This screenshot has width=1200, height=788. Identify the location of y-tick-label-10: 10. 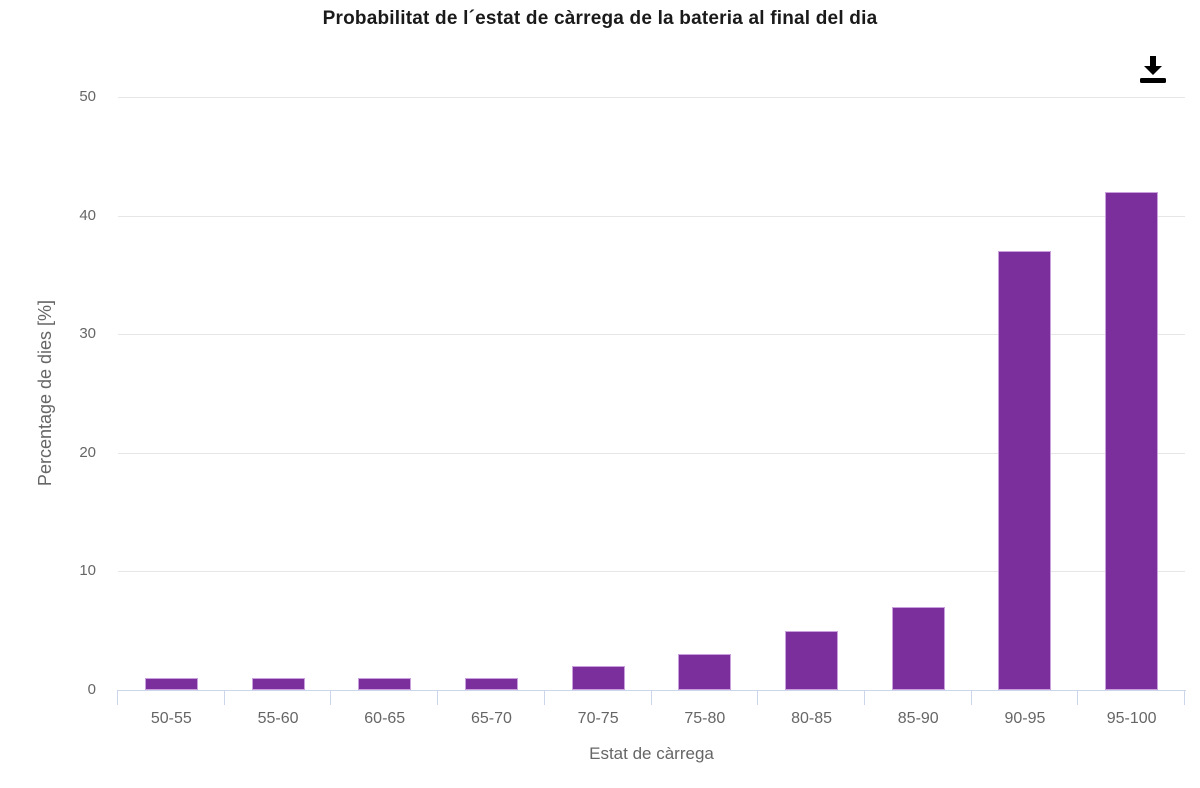
(87, 571).